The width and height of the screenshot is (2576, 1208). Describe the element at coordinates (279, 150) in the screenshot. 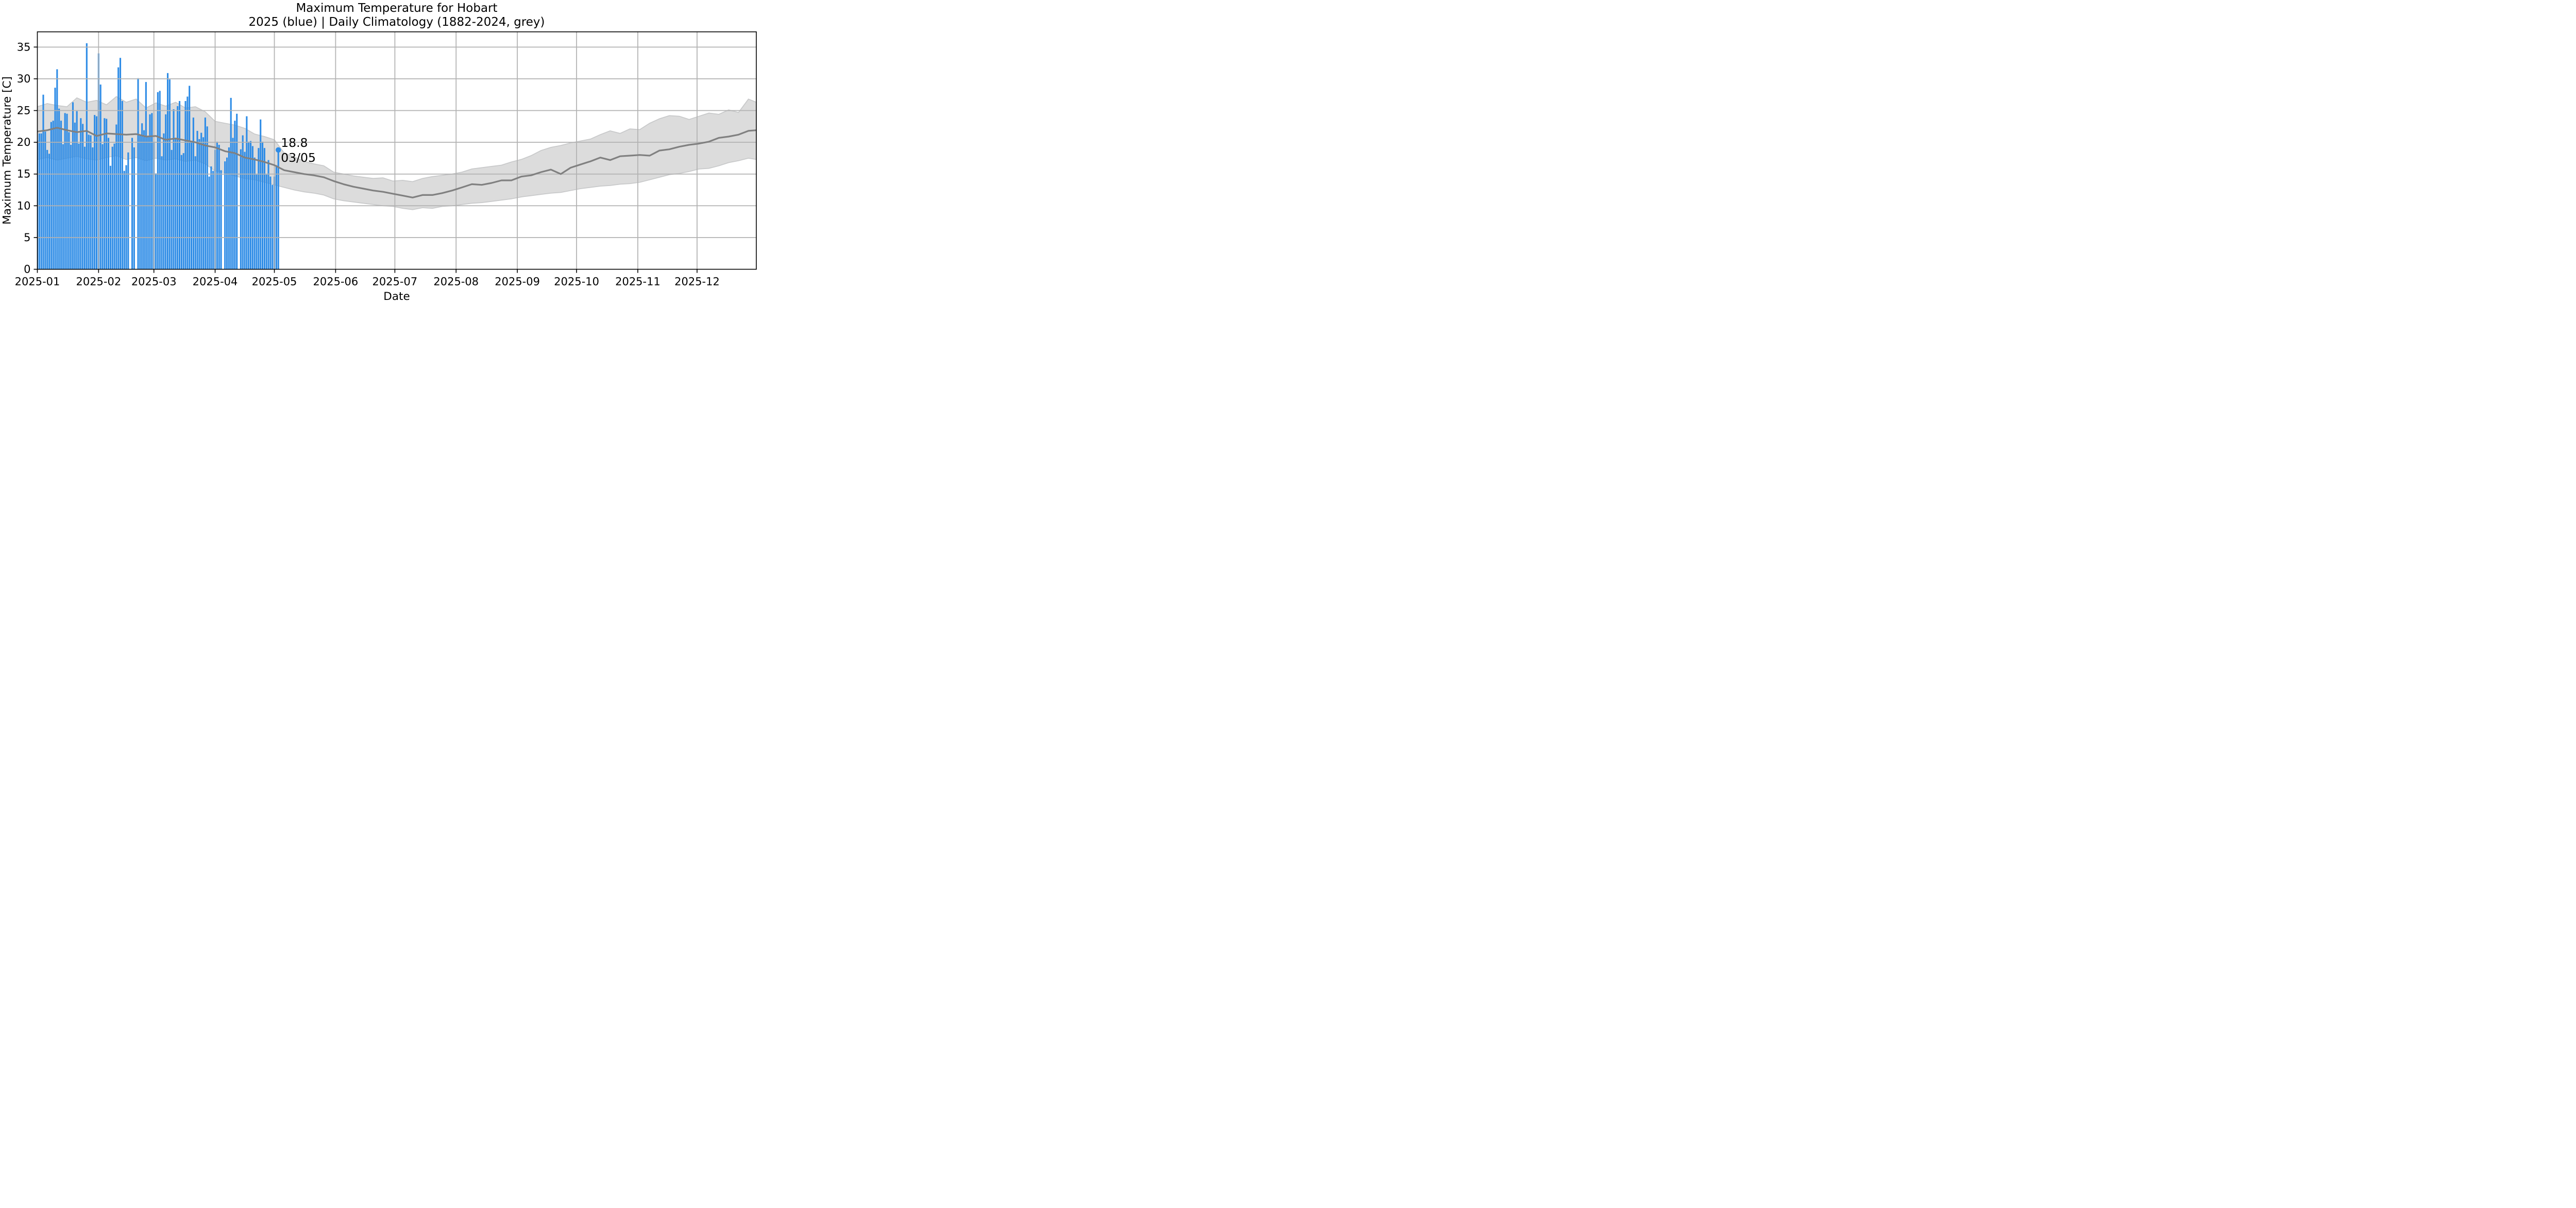

I see `last-value-marker` at that location.